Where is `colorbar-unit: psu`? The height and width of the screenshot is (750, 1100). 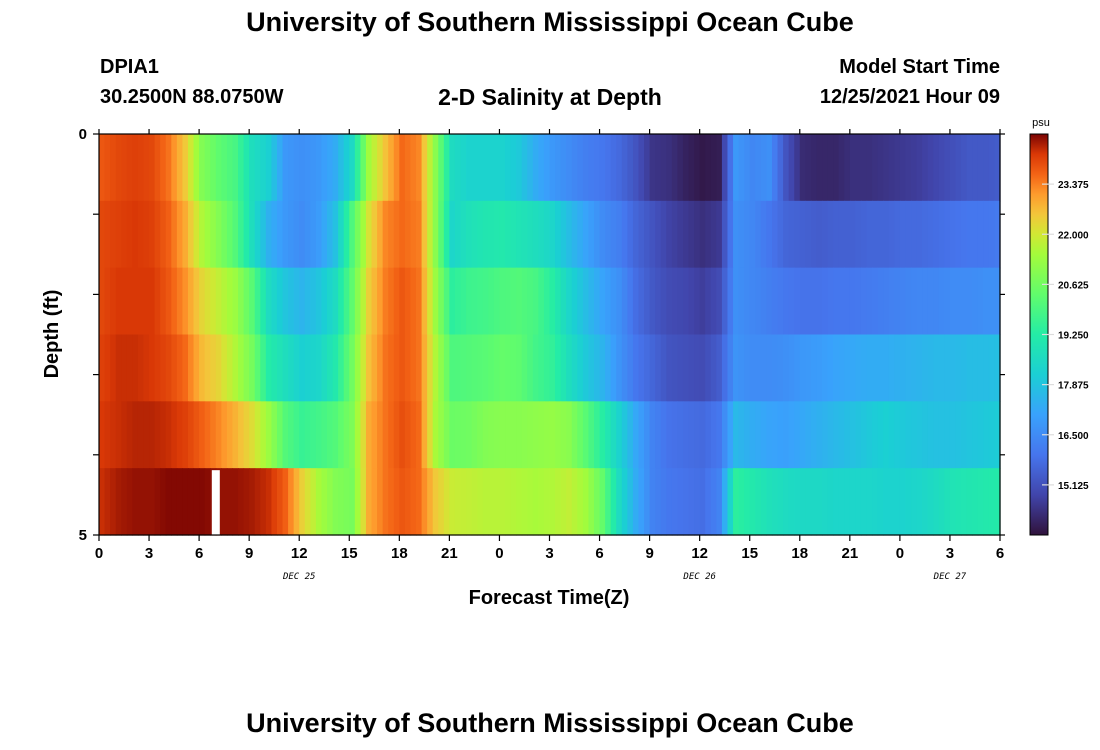 colorbar-unit: psu is located at coordinates (1041, 123).